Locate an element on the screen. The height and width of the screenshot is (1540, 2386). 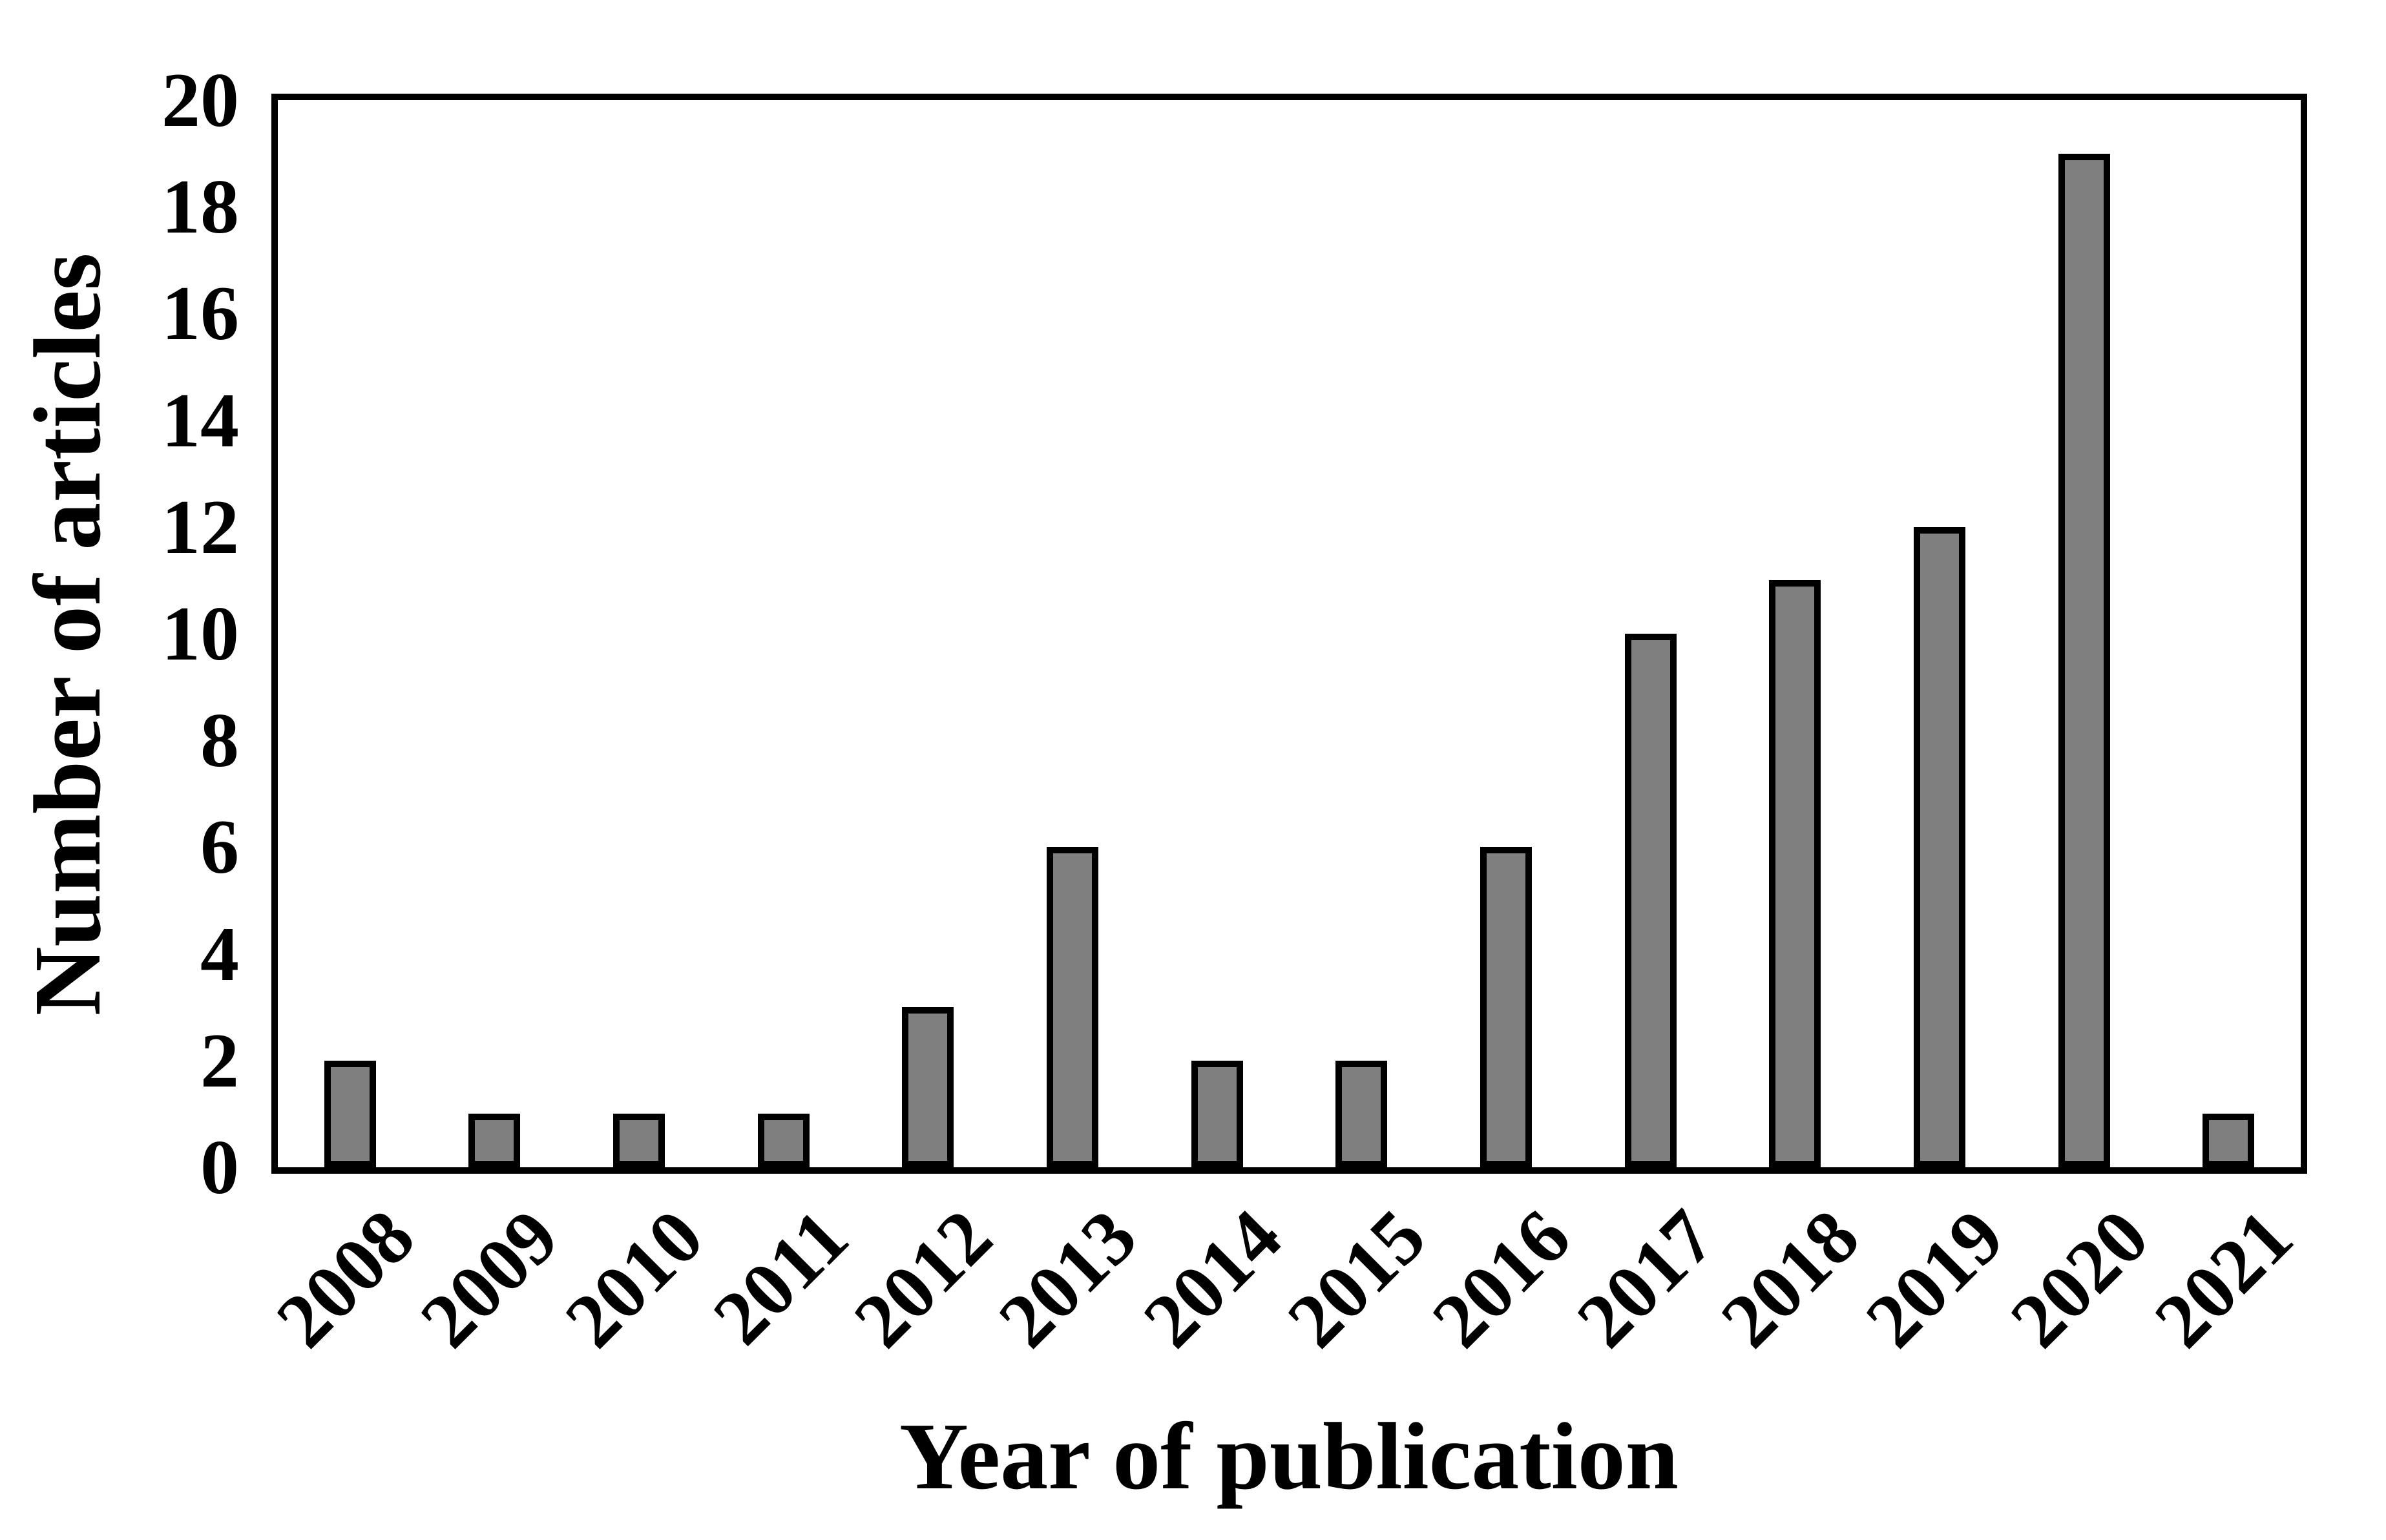
bar-2019 is located at coordinates (1939, 847).